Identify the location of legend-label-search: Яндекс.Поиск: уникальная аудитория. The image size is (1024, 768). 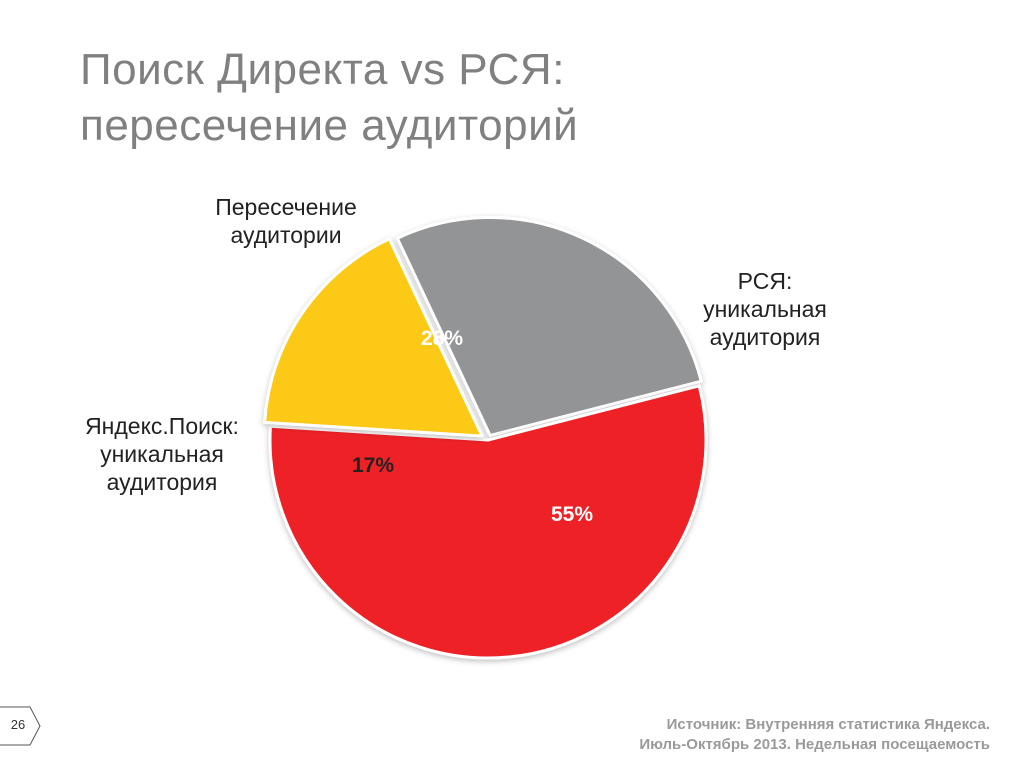
(162, 454).